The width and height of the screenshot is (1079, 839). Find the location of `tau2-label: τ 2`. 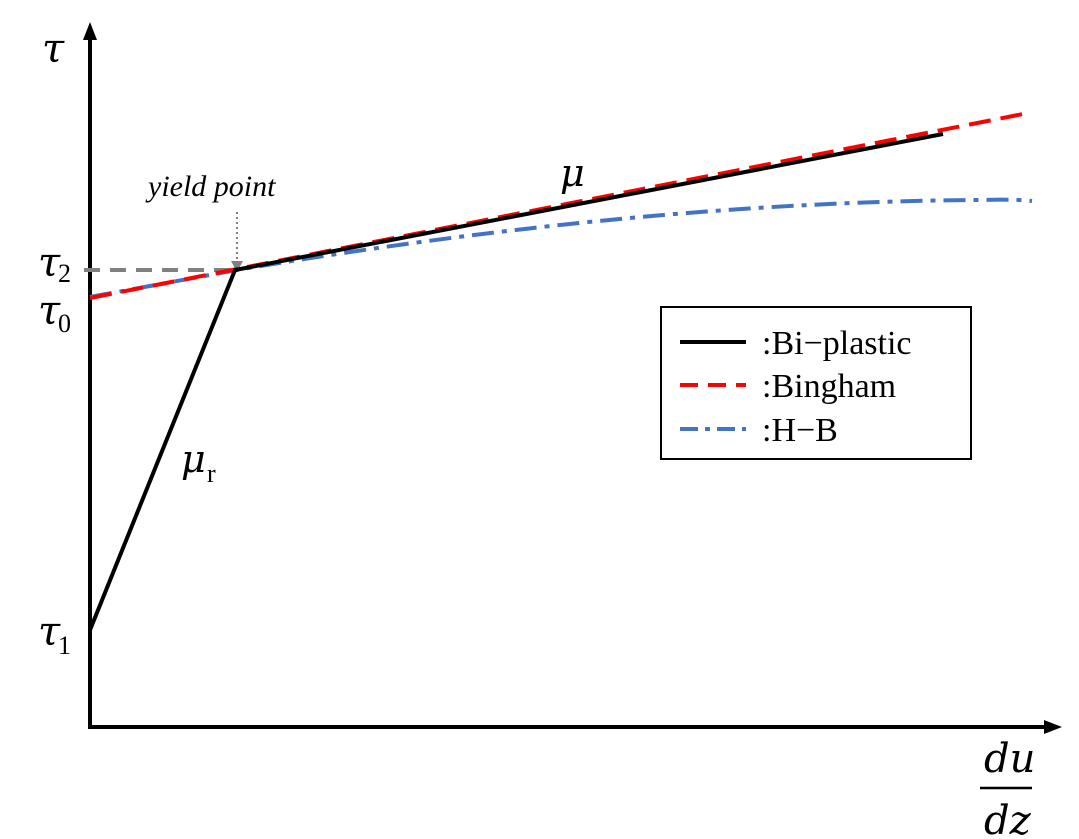

tau2-label: τ 2 is located at coordinates (54, 264).